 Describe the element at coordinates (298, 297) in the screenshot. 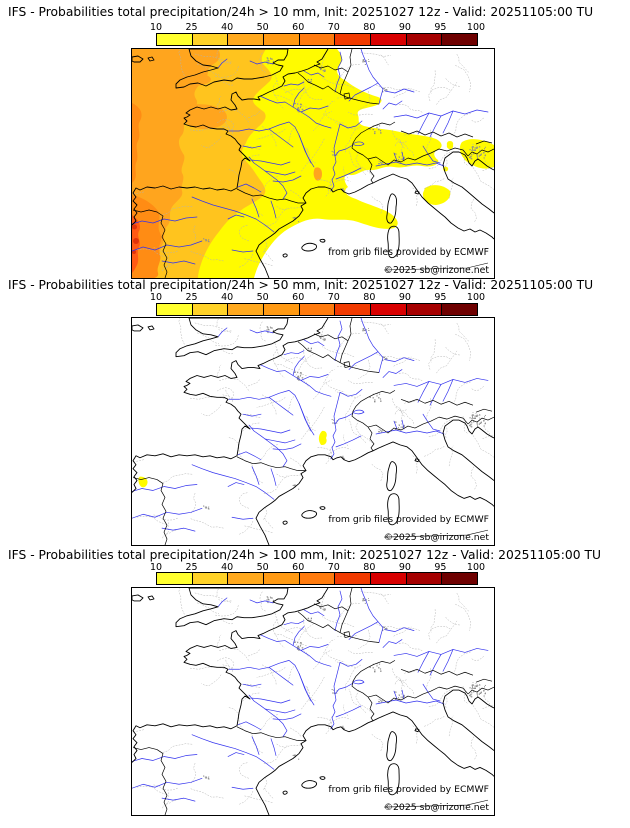

I see `colorbar-tick-label: 60` at that location.